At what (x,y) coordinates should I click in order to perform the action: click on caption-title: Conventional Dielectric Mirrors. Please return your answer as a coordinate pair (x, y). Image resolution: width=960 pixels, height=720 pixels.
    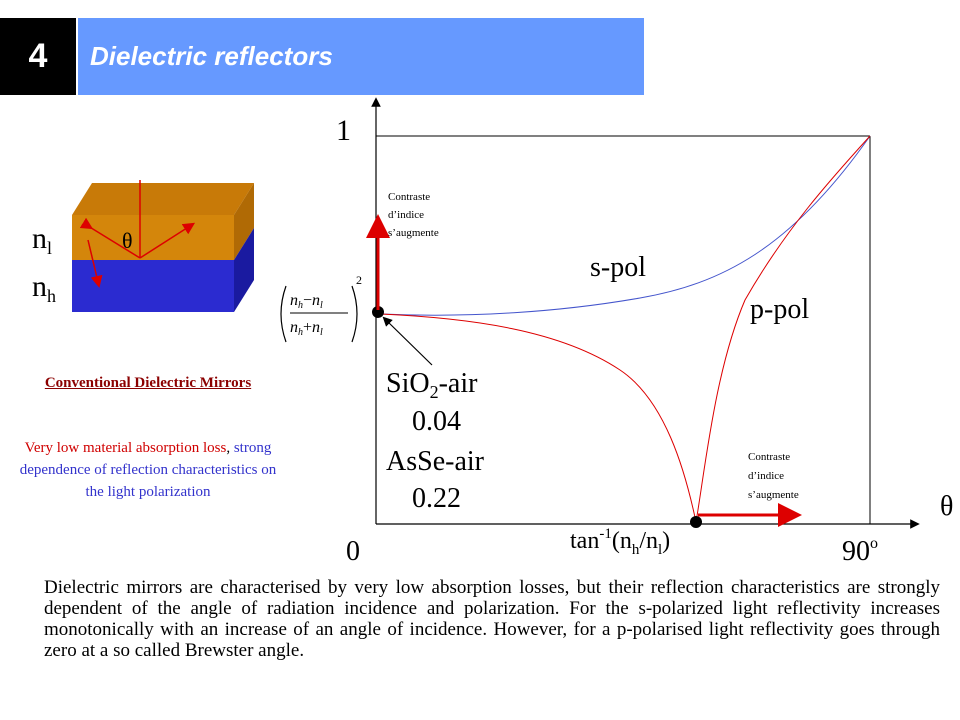
    Looking at the image, I should click on (148, 383).